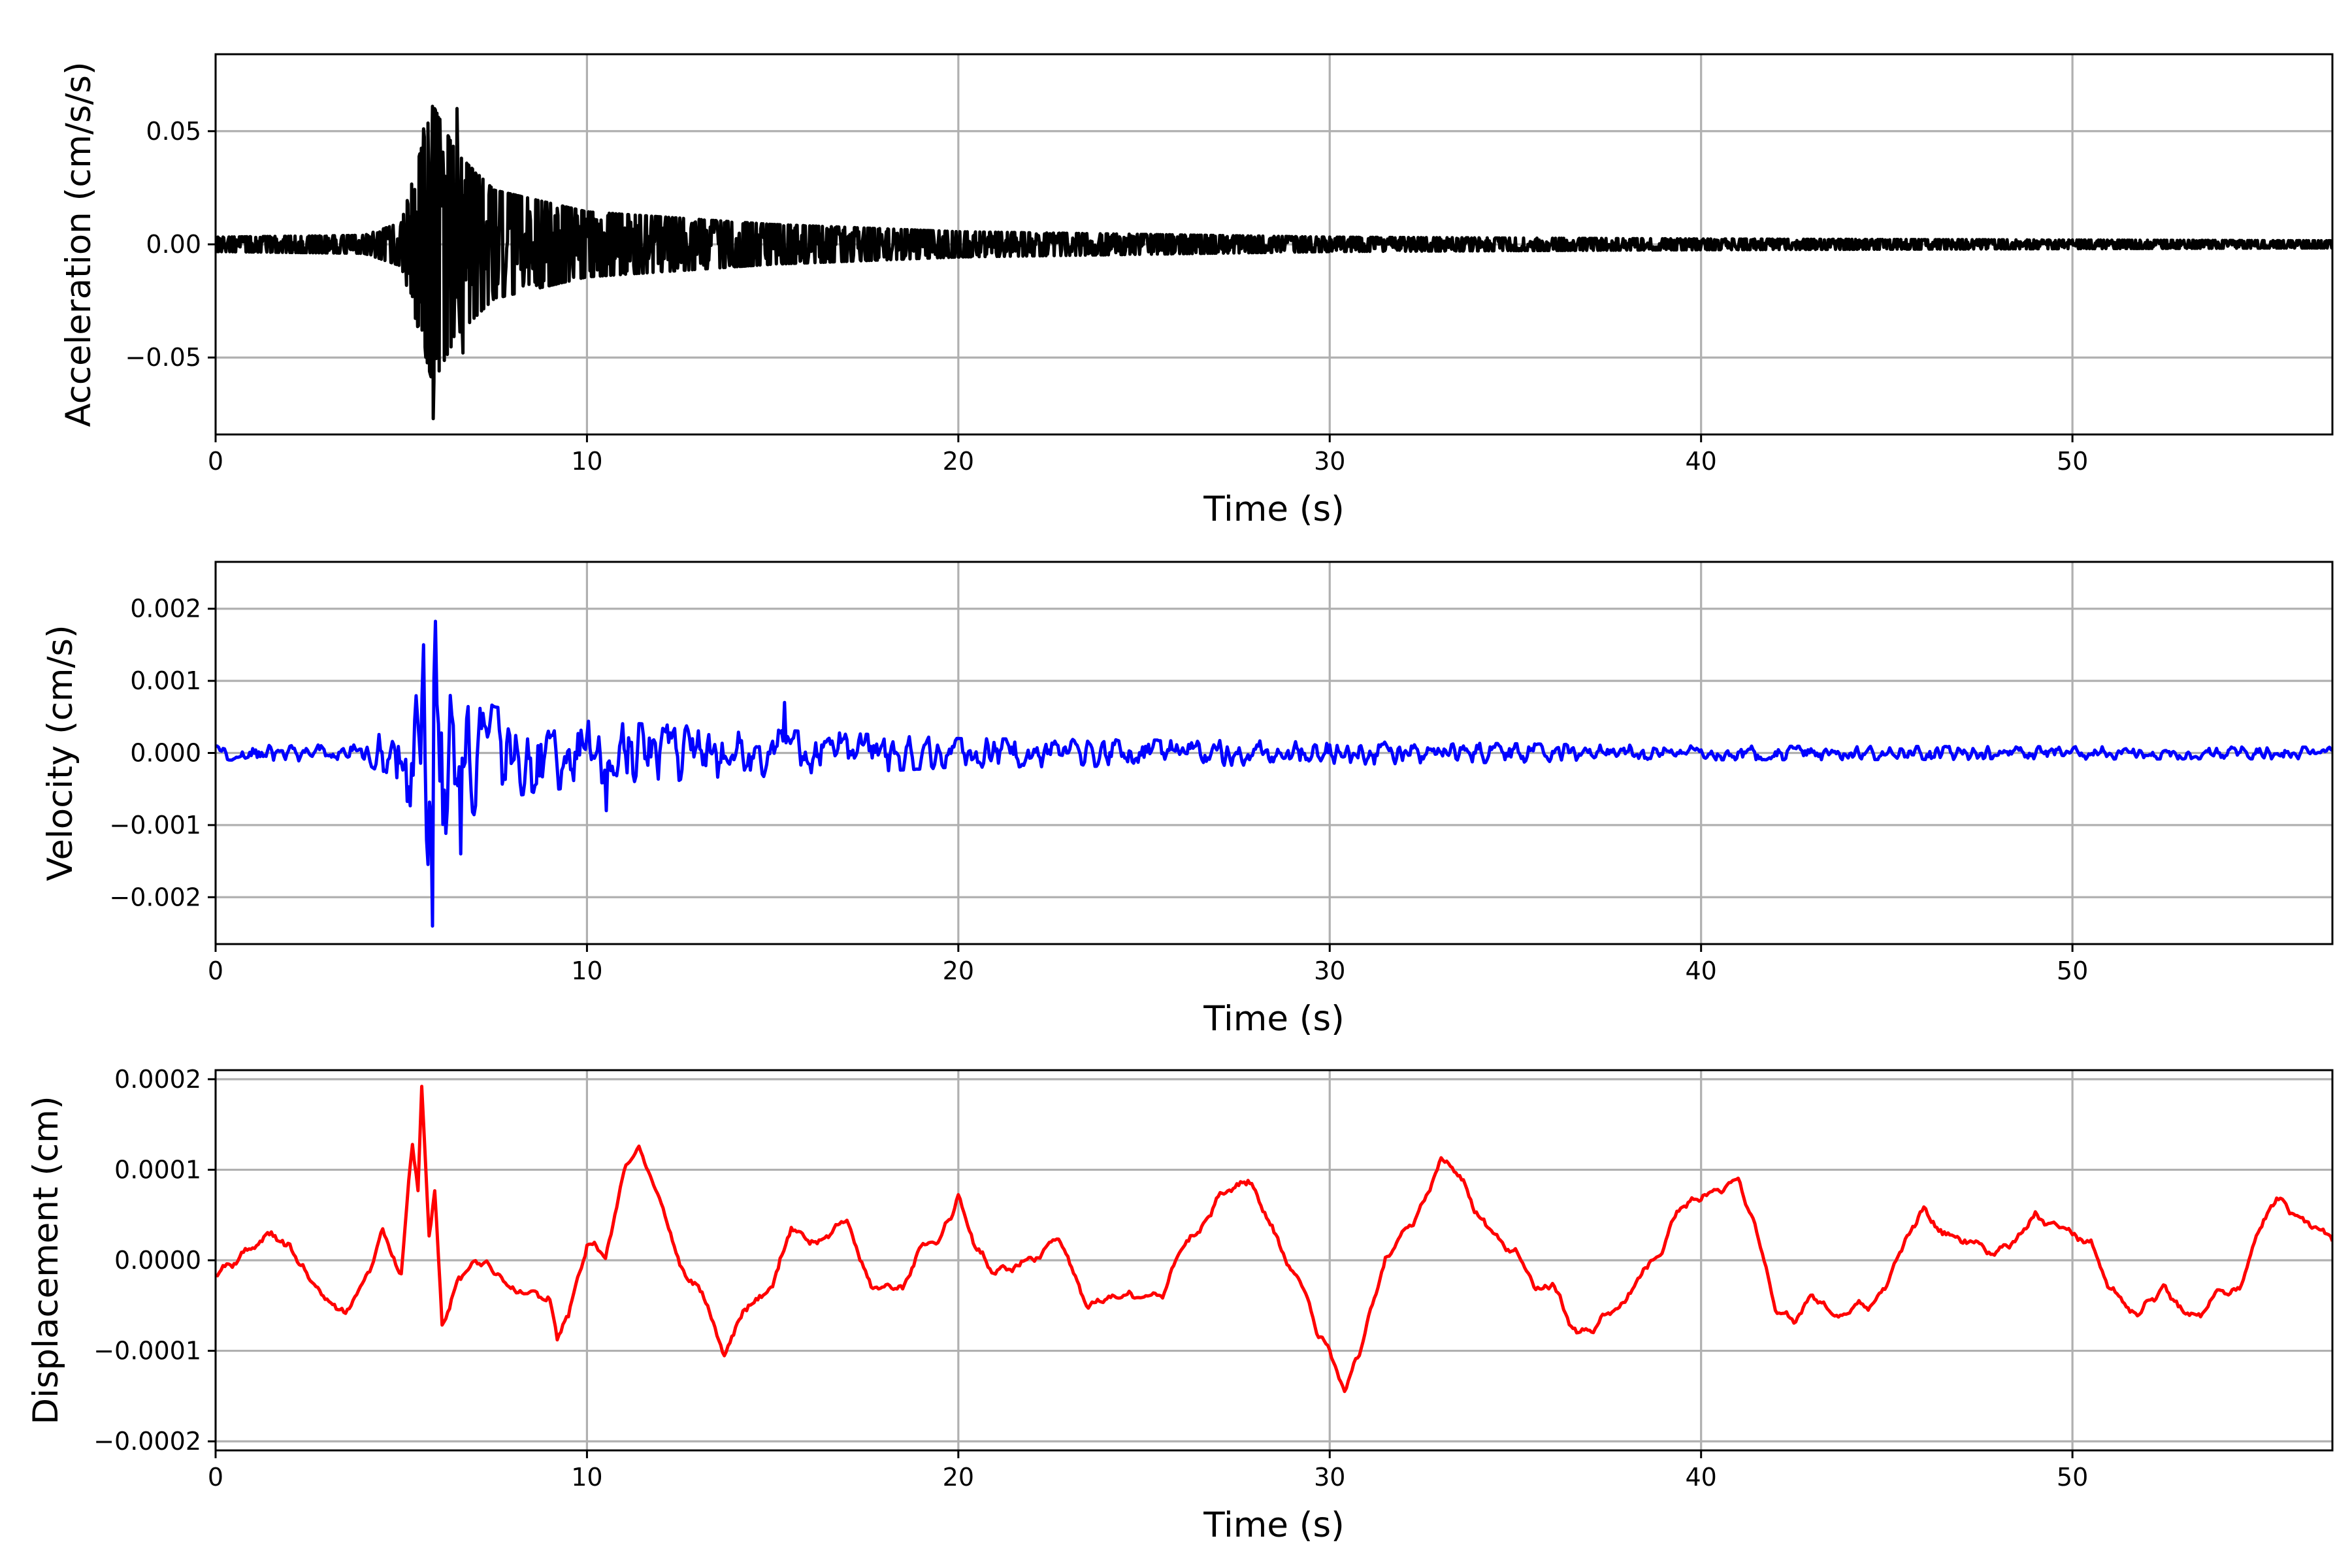 This screenshot has height=1568, width=2352. What do you see at coordinates (157, 1079) in the screenshot?
I see `y-tick-label: 0.0002` at bounding box center [157, 1079].